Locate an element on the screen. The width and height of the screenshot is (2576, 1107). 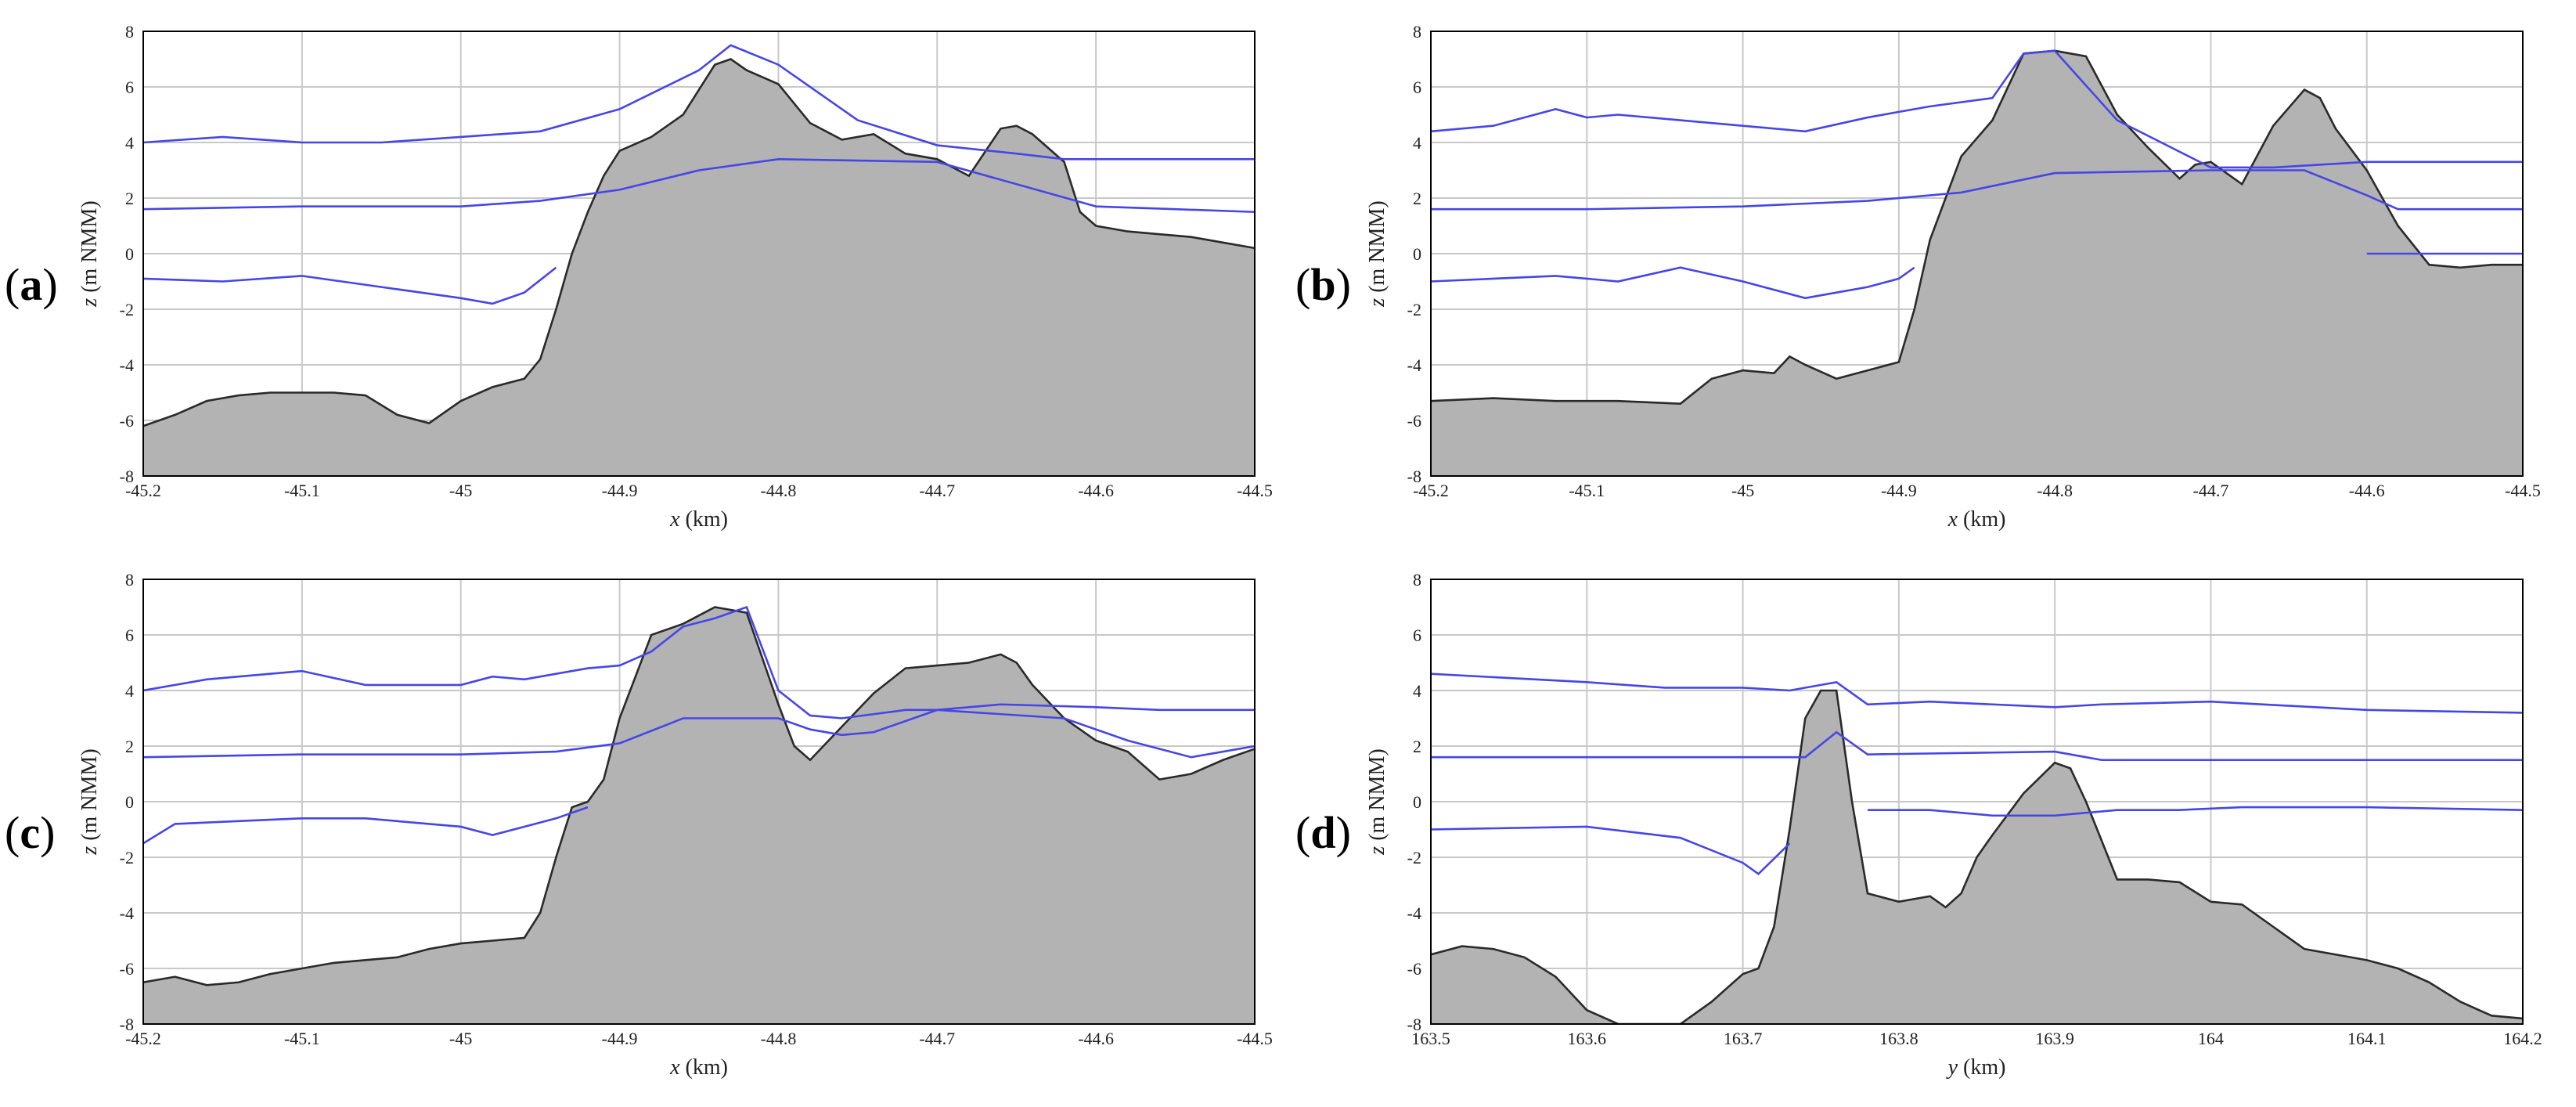
x-tick-label: 164.1 is located at coordinates (2367, 1038).